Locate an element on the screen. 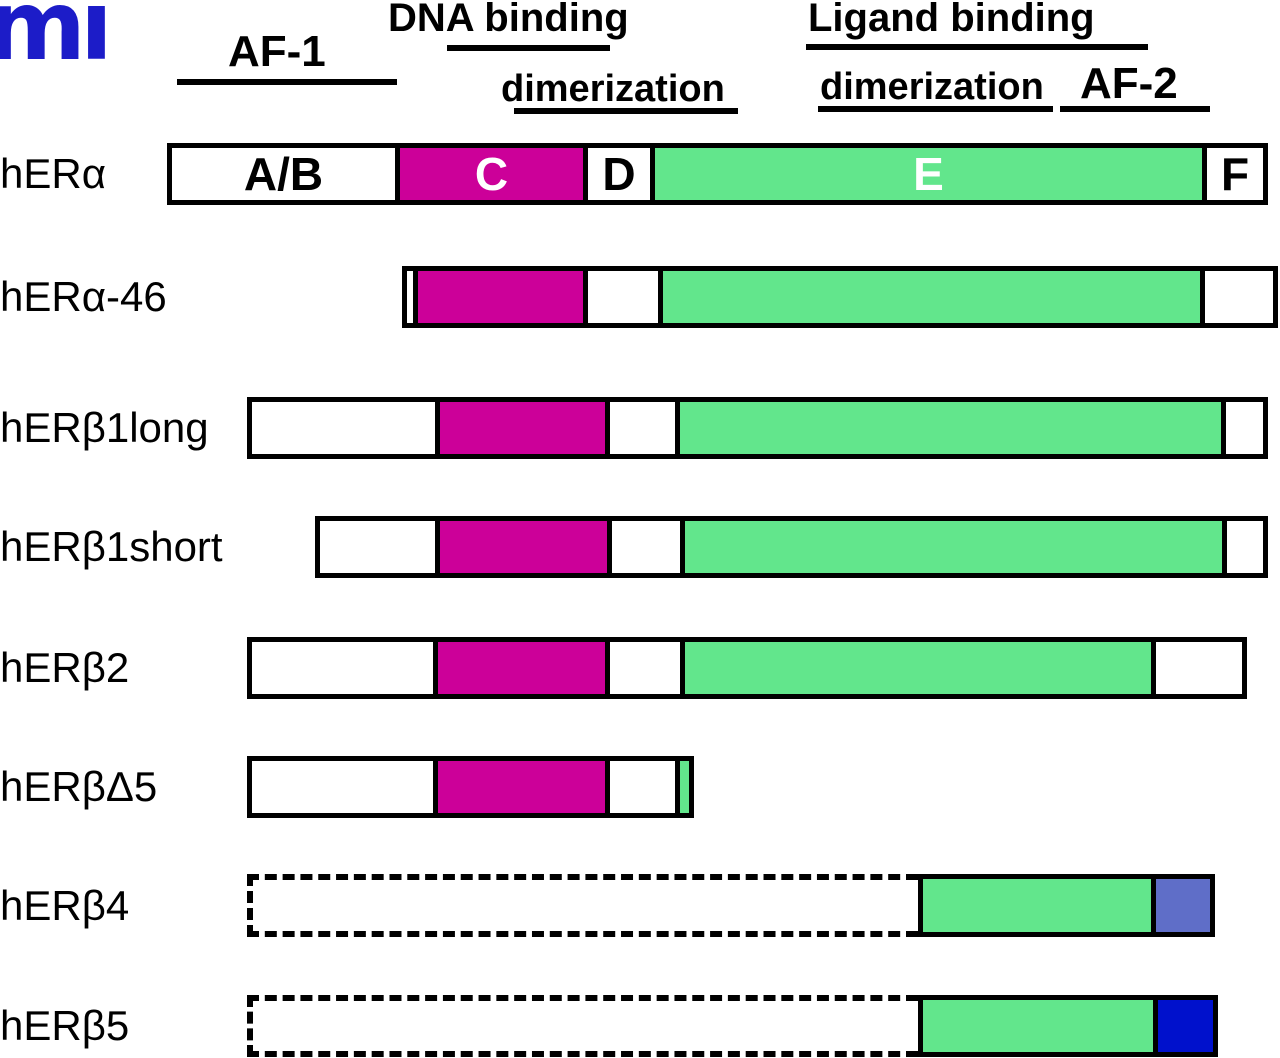 This screenshot has width=1280, height=1058. header-dimerization-right-underline is located at coordinates (935, 109).